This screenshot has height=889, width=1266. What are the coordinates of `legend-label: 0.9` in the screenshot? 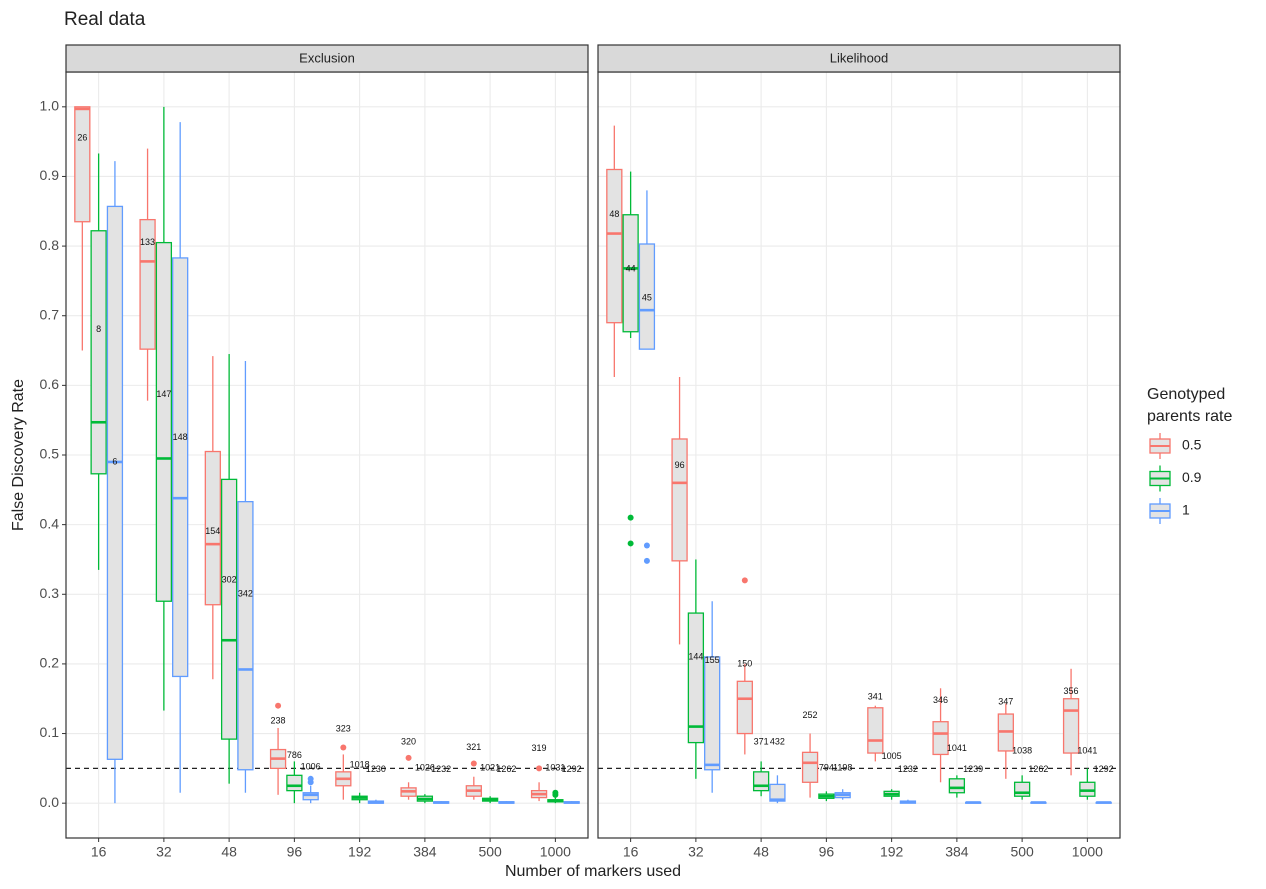 It's located at (1192, 477).